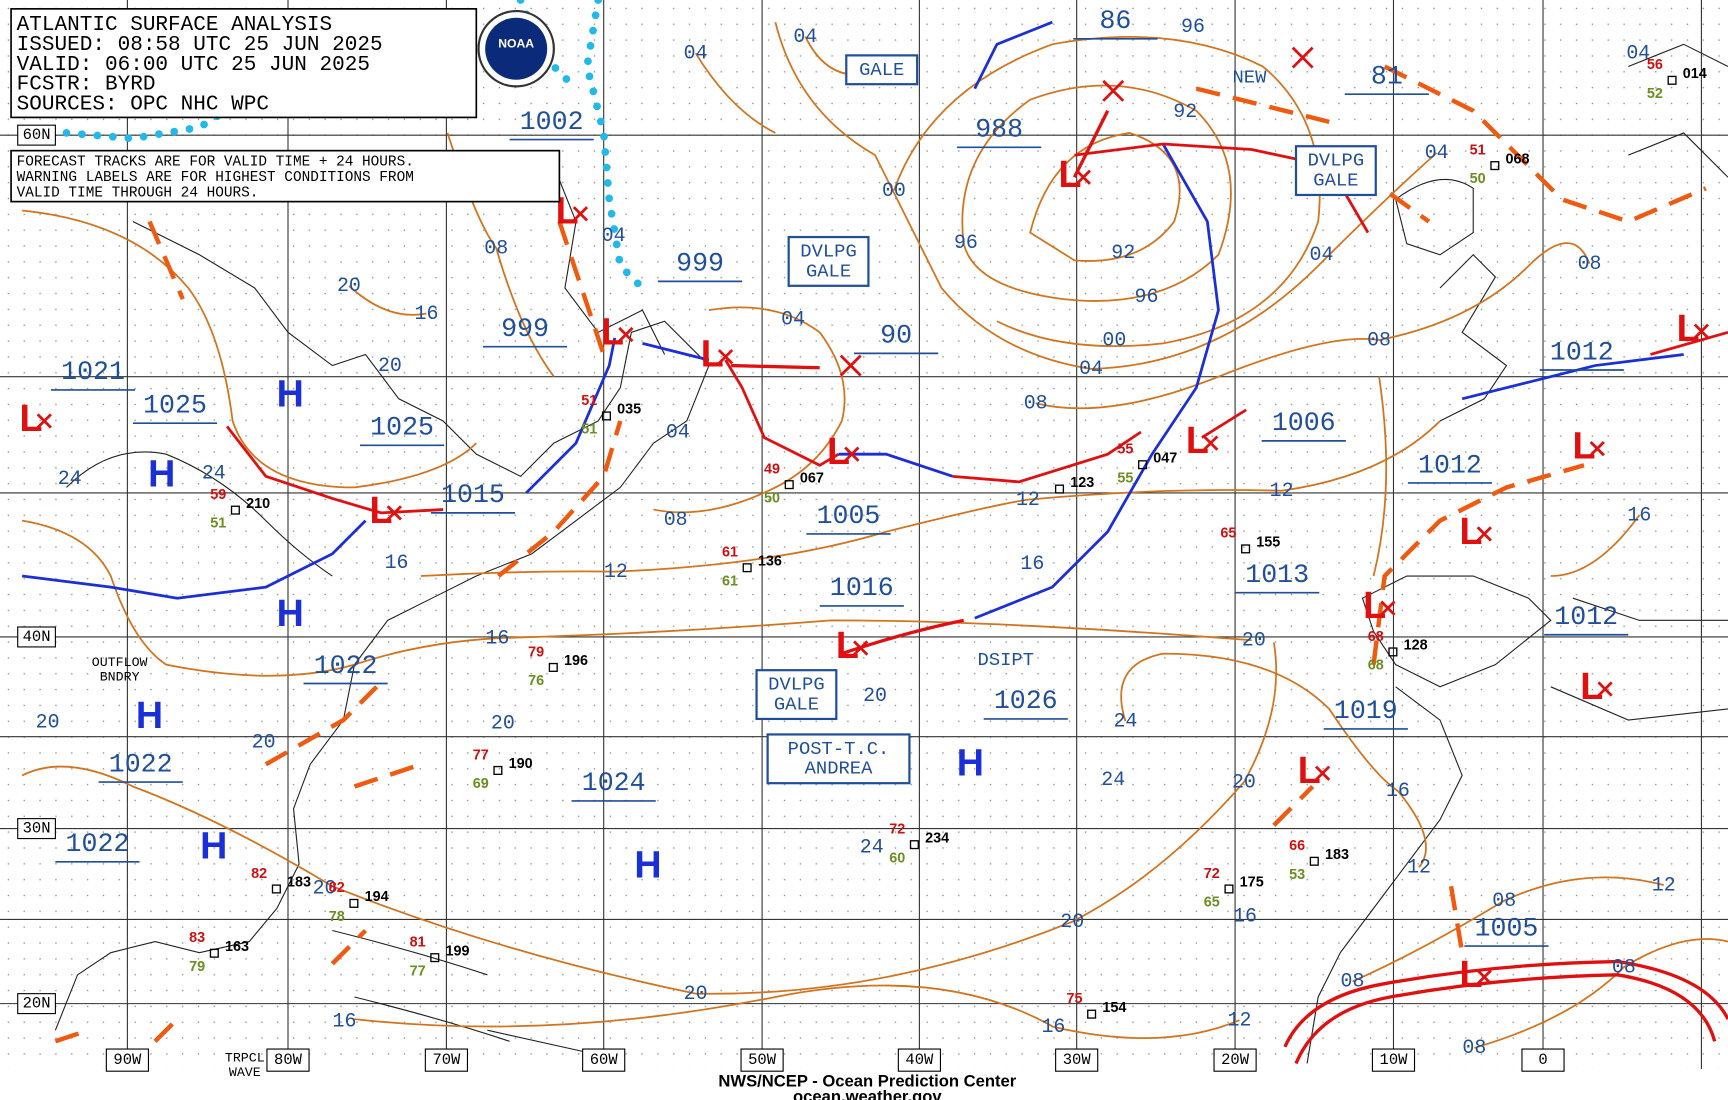  Describe the element at coordinates (903, 637) in the screenshot. I see `forecast-track` at that location.